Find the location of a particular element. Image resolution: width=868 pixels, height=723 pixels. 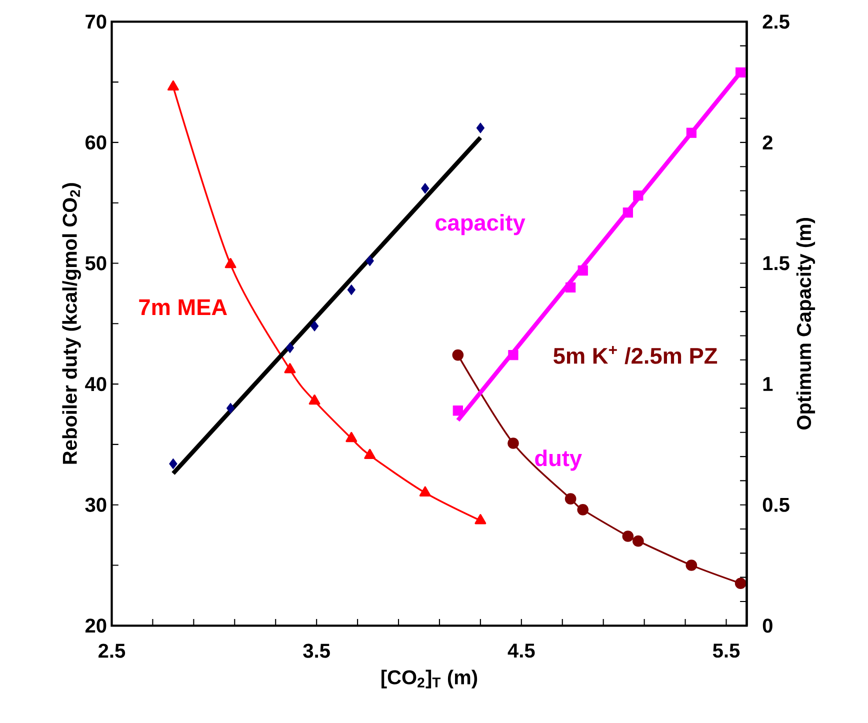

y-tick-label: 30 is located at coordinates (95, 505).